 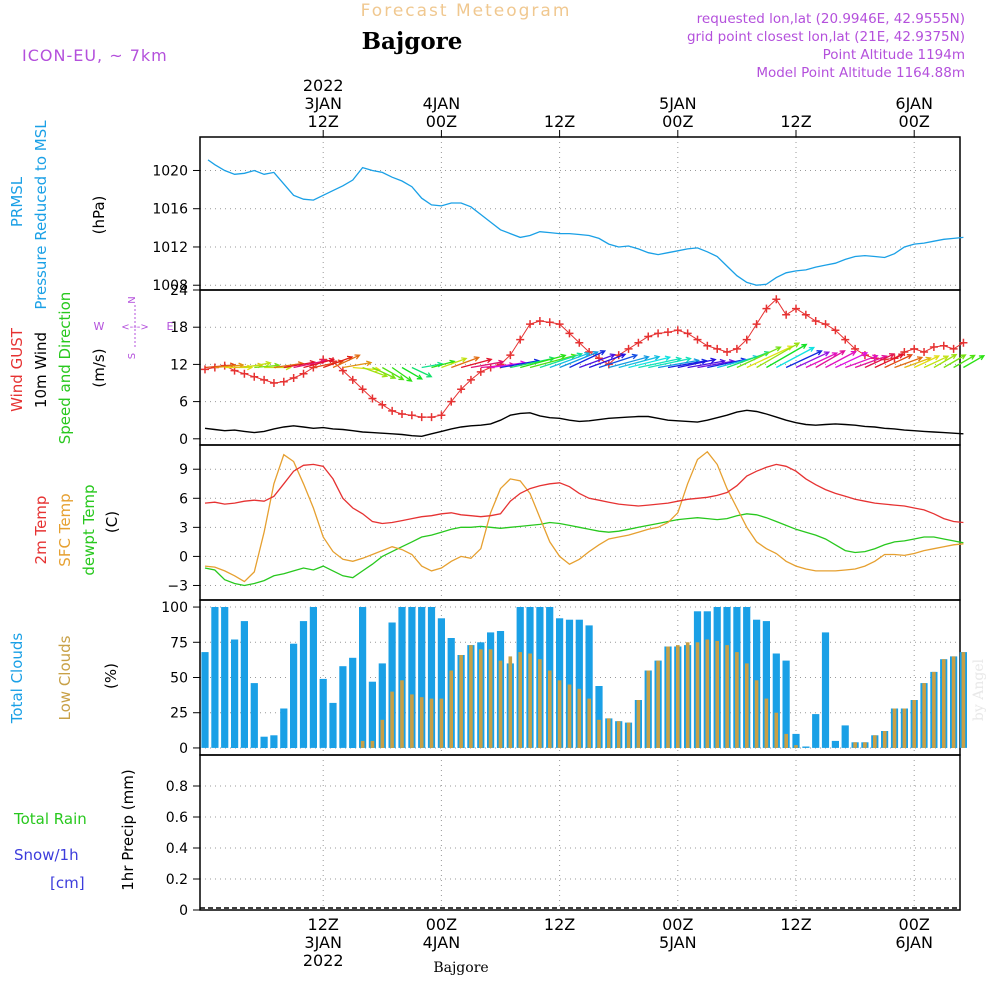 I want to click on location-name: Bajgore, so click(x=412, y=41).